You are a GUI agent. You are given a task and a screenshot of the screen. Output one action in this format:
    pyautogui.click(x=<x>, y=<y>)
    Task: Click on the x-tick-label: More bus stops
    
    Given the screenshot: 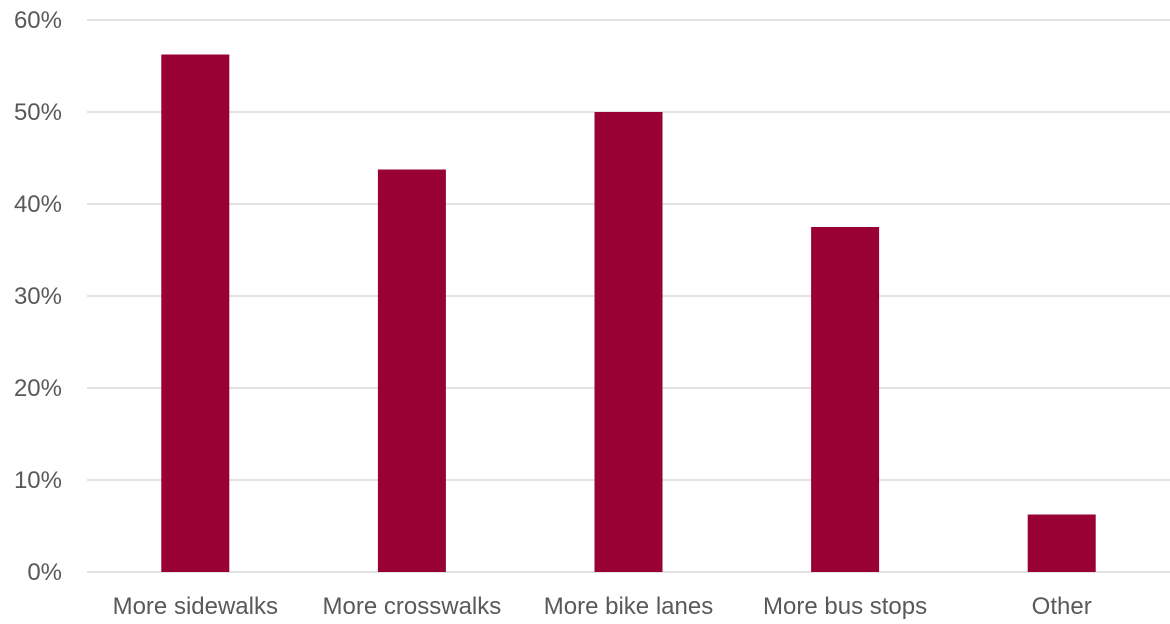 What is the action you would take?
    pyautogui.click(x=845, y=606)
    